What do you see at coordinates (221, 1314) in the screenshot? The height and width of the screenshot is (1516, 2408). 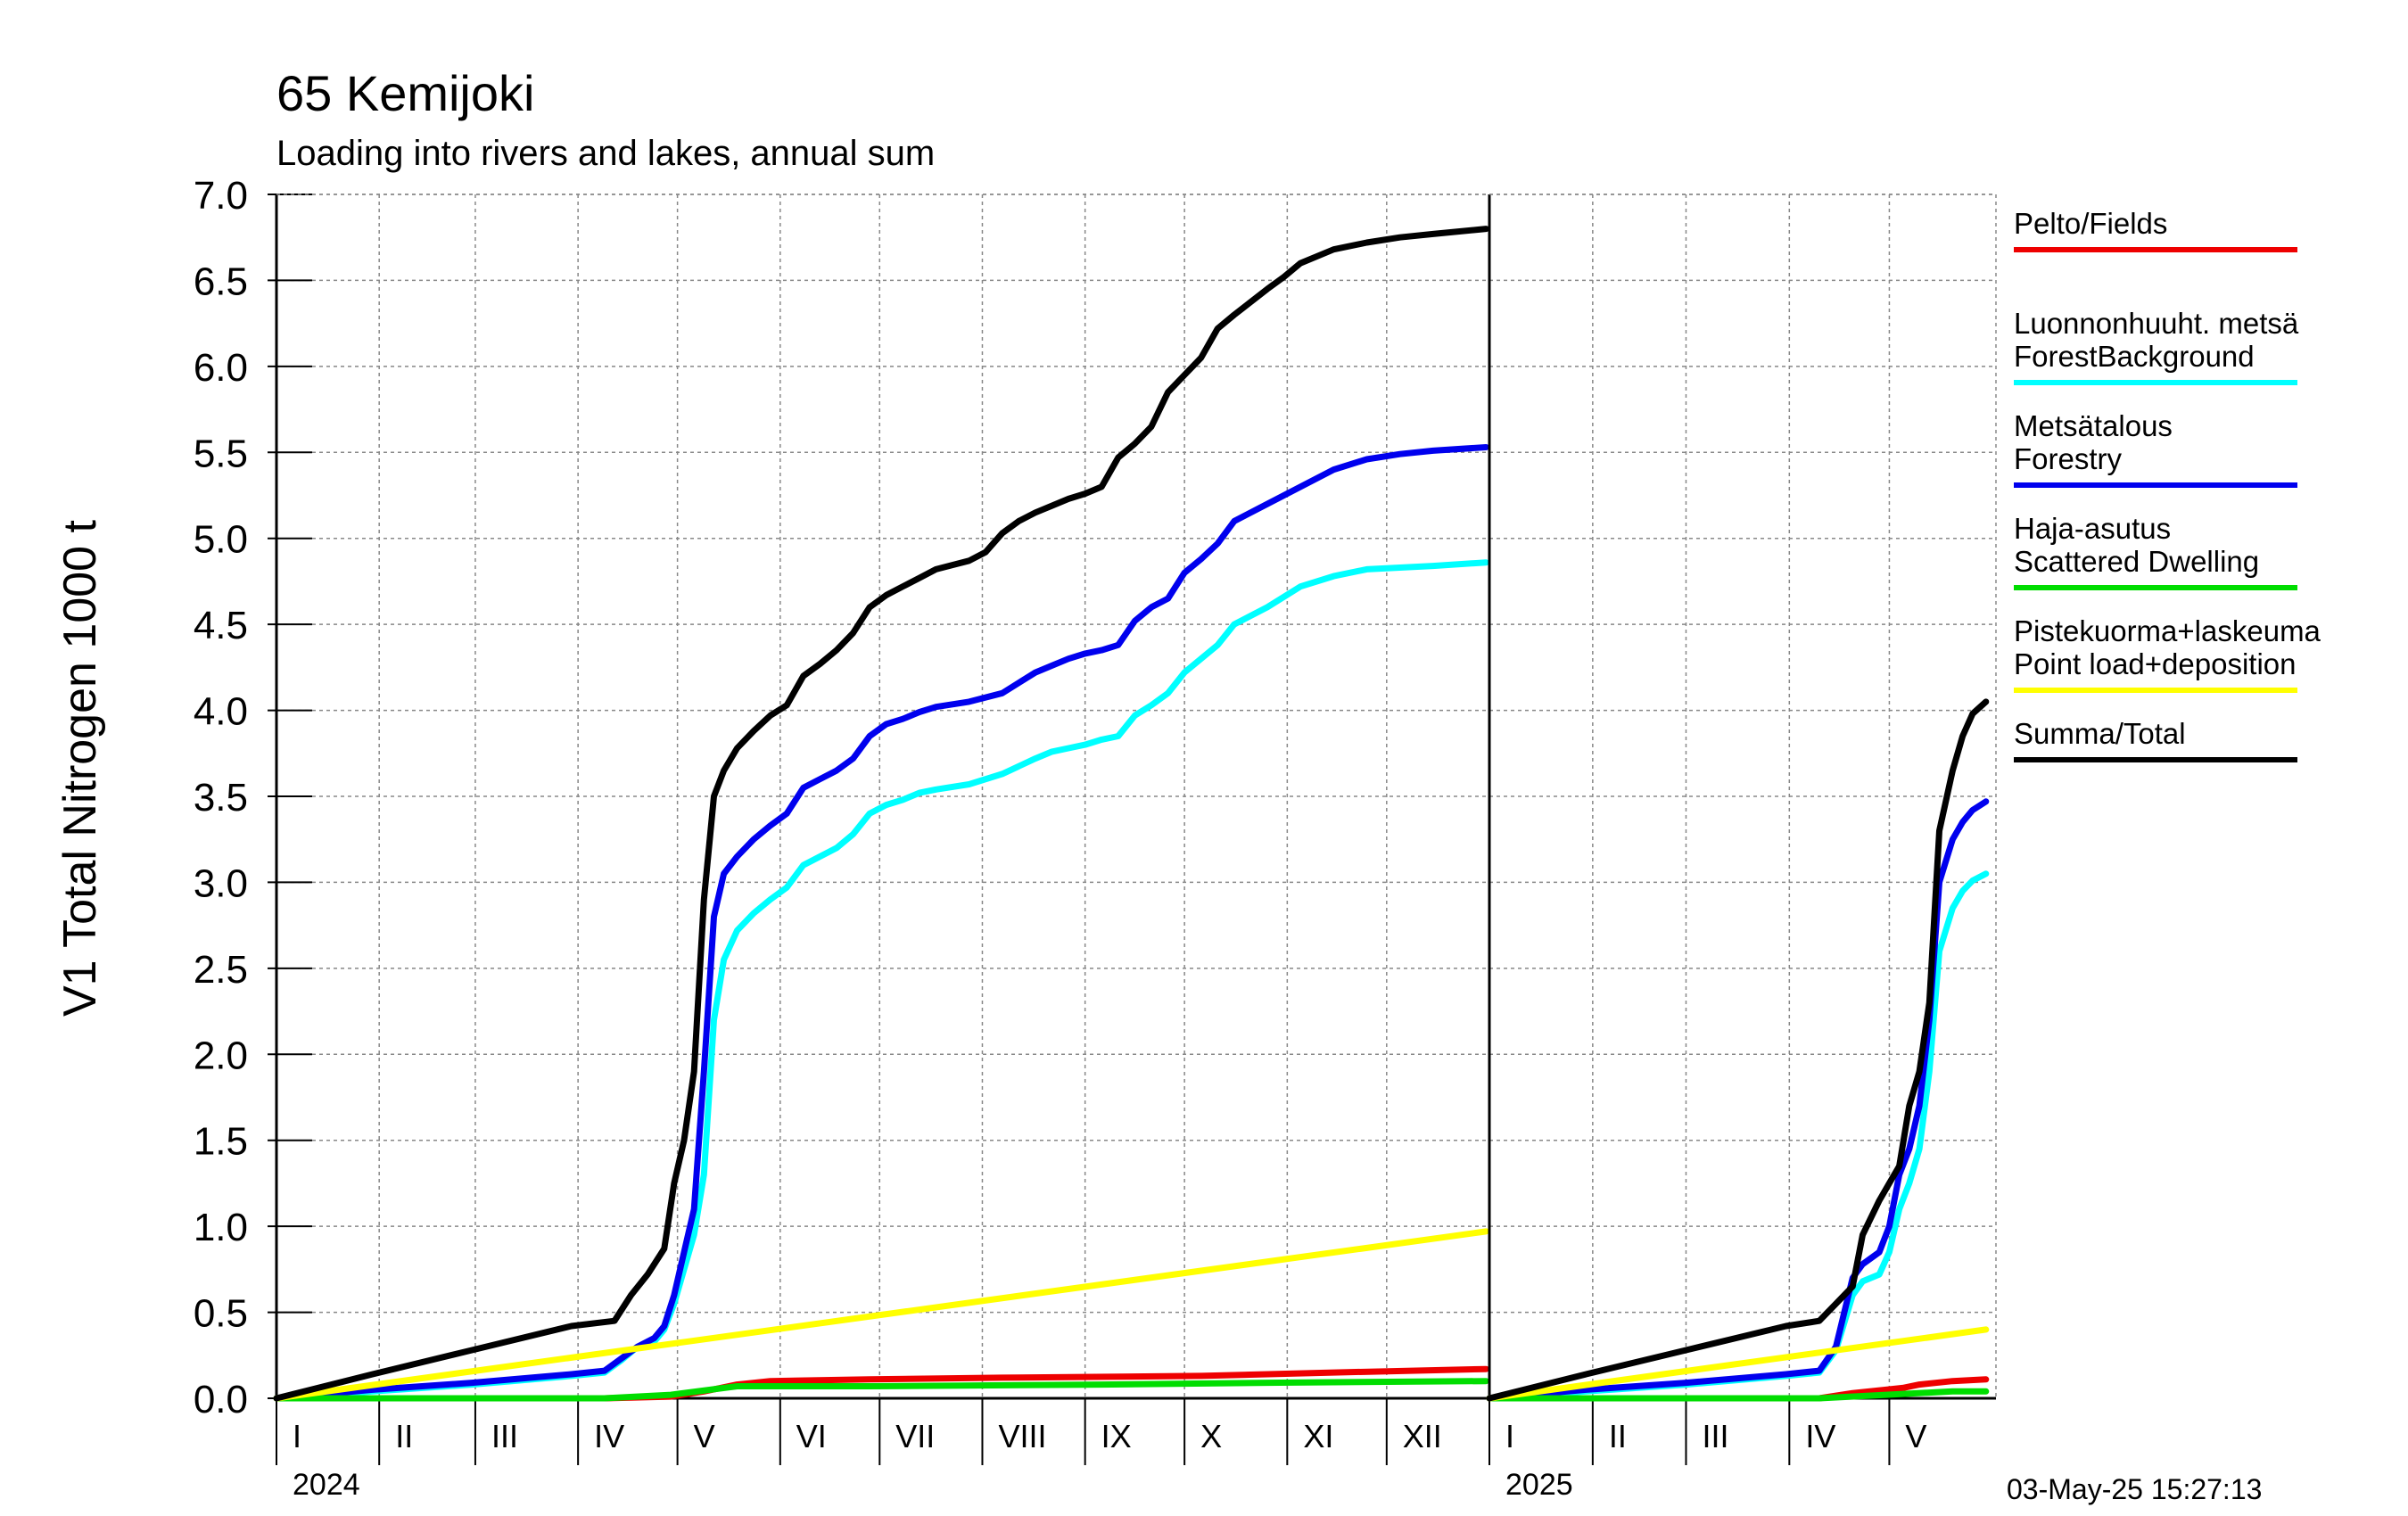 I see `y-tick-label: 0.5` at bounding box center [221, 1314].